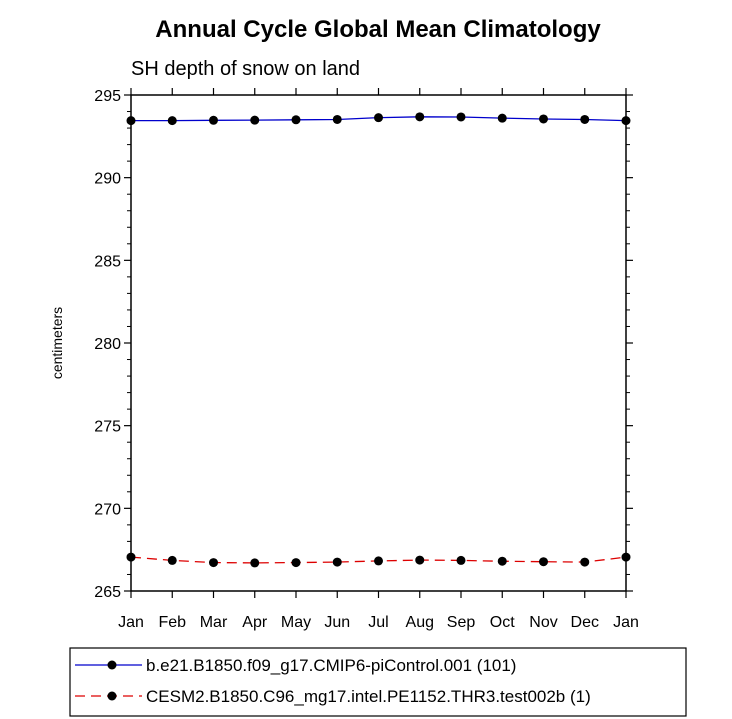 Image resolution: width=732 pixels, height=719 pixels. I want to click on x-tick-label: Jun, so click(337, 622).